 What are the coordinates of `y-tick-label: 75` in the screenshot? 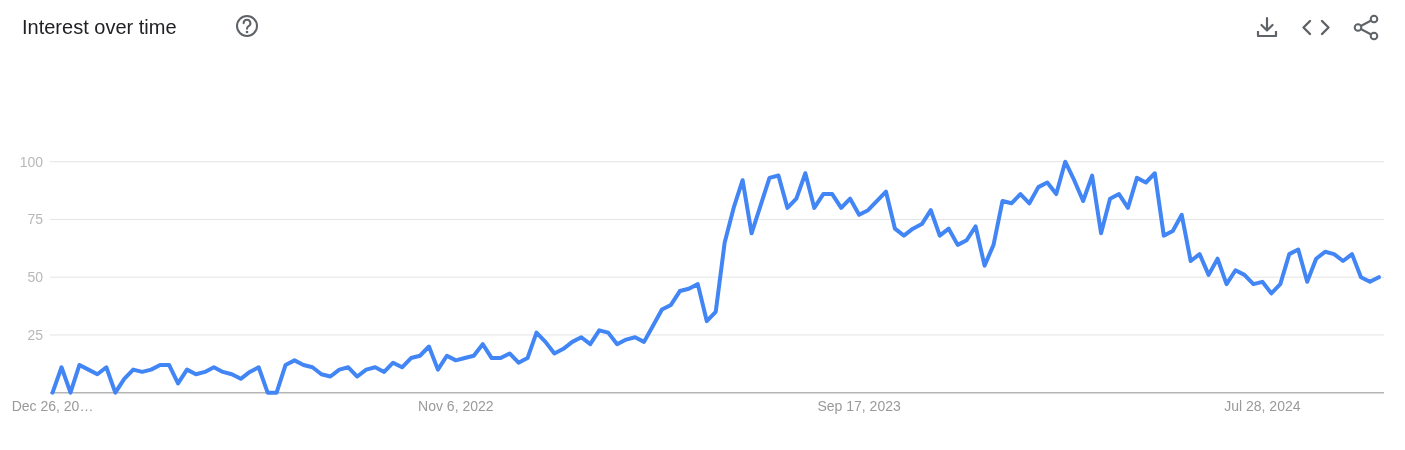 It's located at (35, 219).